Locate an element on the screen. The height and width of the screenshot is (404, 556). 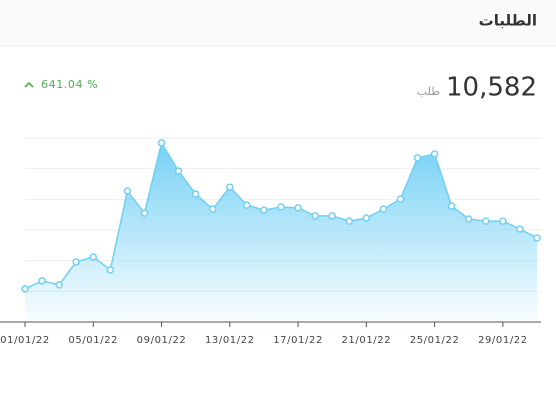
x-tick-label: 29/01/22 is located at coordinates (503, 340).